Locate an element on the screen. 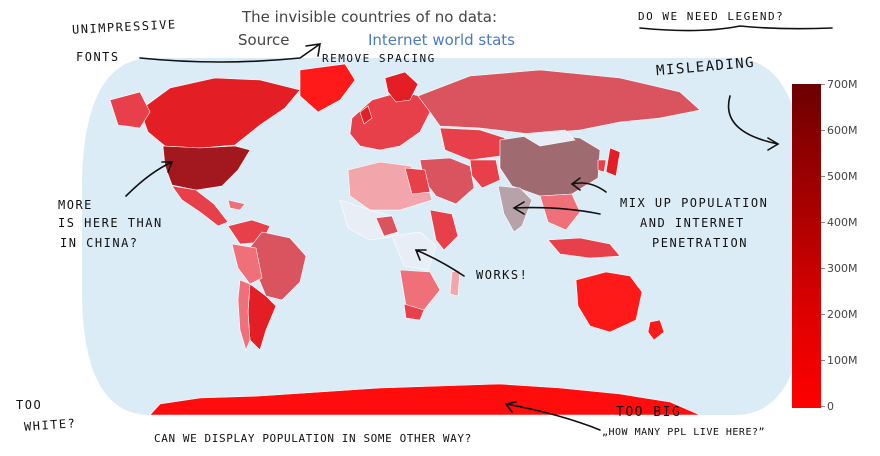 This screenshot has width=880, height=456. country-nigeria is located at coordinates (387, 226).